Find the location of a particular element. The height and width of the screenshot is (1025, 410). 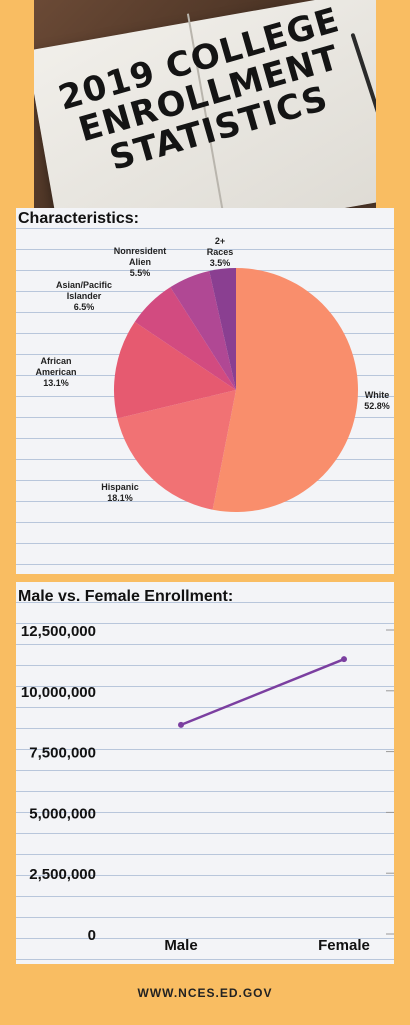

pie-label-two-plus-races: 2+ Races 3.5% is located at coordinates (220, 252).